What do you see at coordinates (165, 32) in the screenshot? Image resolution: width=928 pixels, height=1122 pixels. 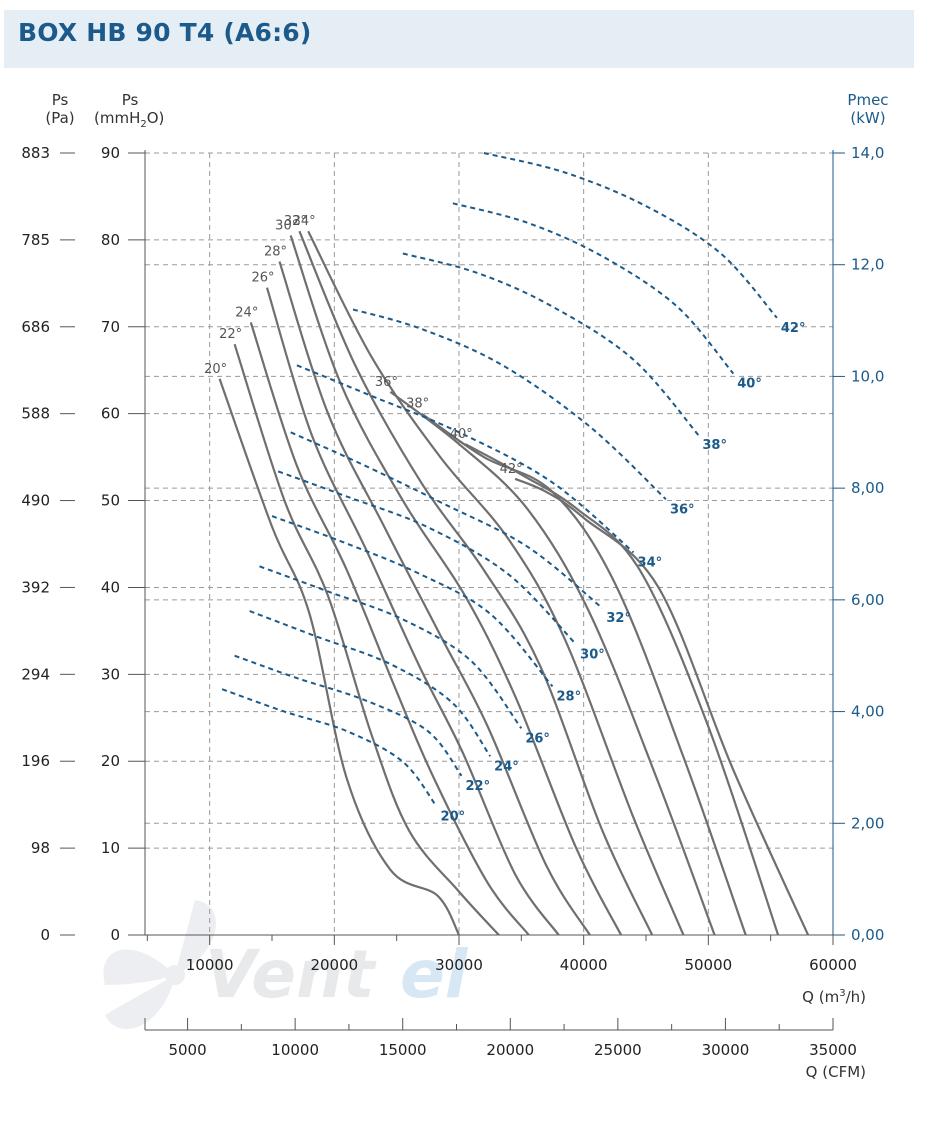 I see `chart-title: BOX HB 90 T4 (A6:6)` at bounding box center [165, 32].